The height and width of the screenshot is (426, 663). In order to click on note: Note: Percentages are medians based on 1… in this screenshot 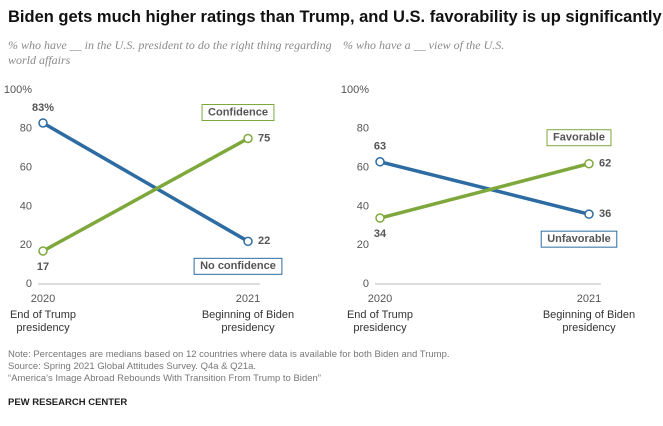, I will do `click(229, 354)`.